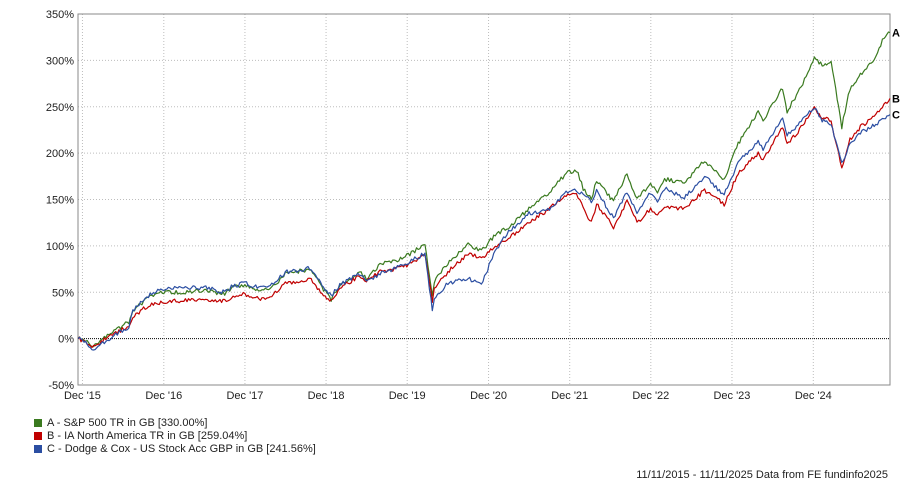  Describe the element at coordinates (896, 34) in the screenshot. I see `end-label-a: A` at that location.